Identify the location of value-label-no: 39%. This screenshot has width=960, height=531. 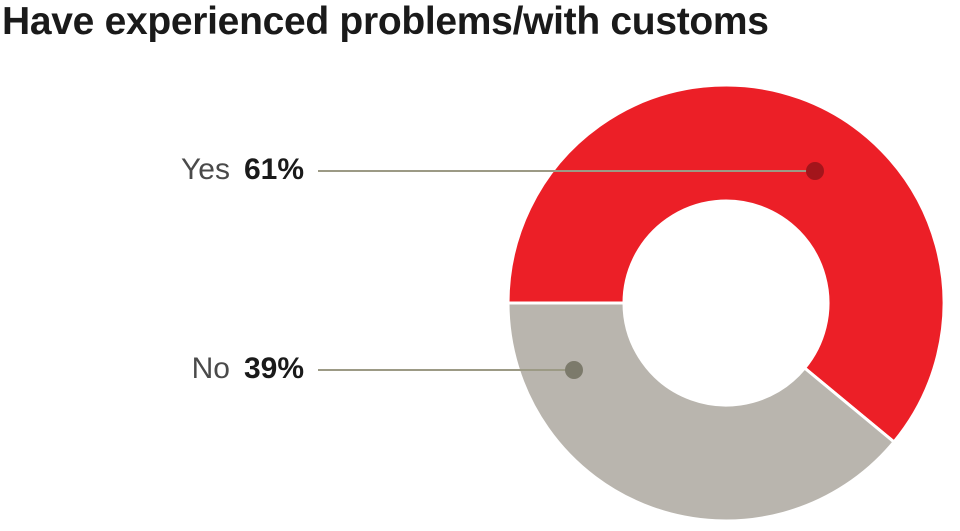
(273, 368).